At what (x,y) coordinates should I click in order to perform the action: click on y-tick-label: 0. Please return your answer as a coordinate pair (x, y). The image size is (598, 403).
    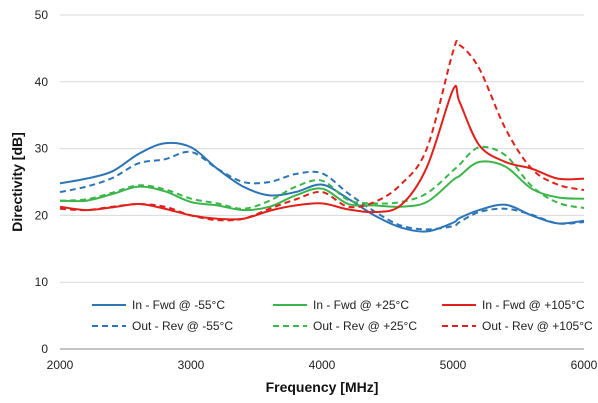
    Looking at the image, I should click on (44, 349).